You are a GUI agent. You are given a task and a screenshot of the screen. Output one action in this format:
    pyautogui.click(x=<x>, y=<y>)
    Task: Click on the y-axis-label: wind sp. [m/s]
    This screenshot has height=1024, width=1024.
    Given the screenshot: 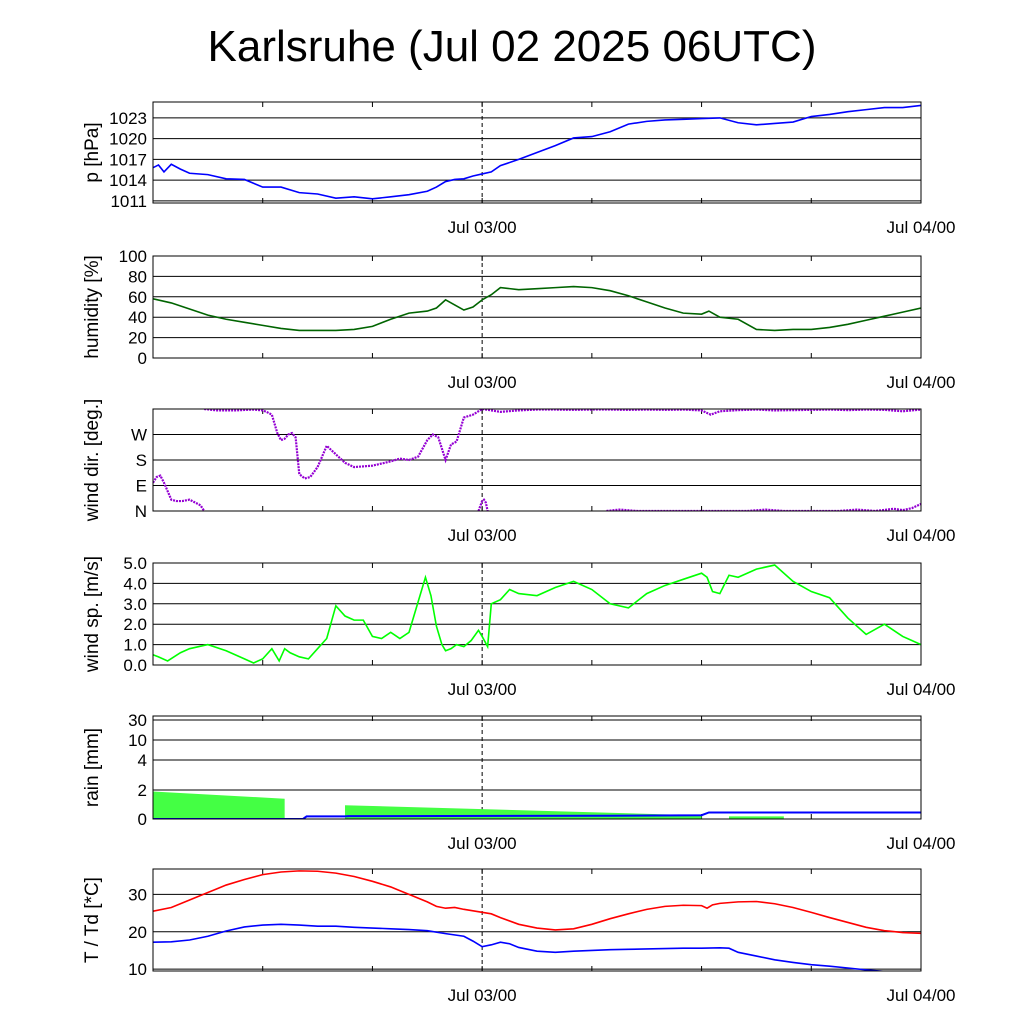 What is the action you would take?
    pyautogui.click(x=92, y=614)
    